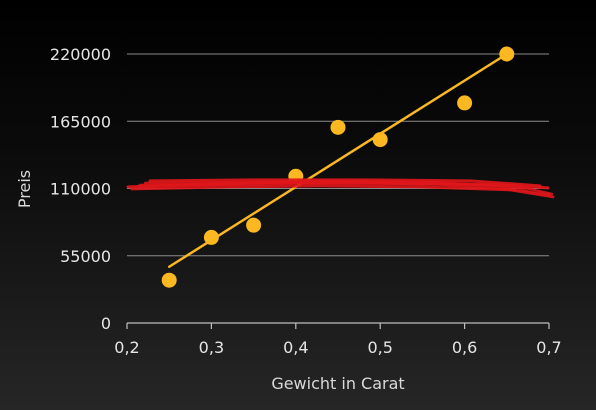  I want to click on x-tick-label: 0,3, so click(211, 347).